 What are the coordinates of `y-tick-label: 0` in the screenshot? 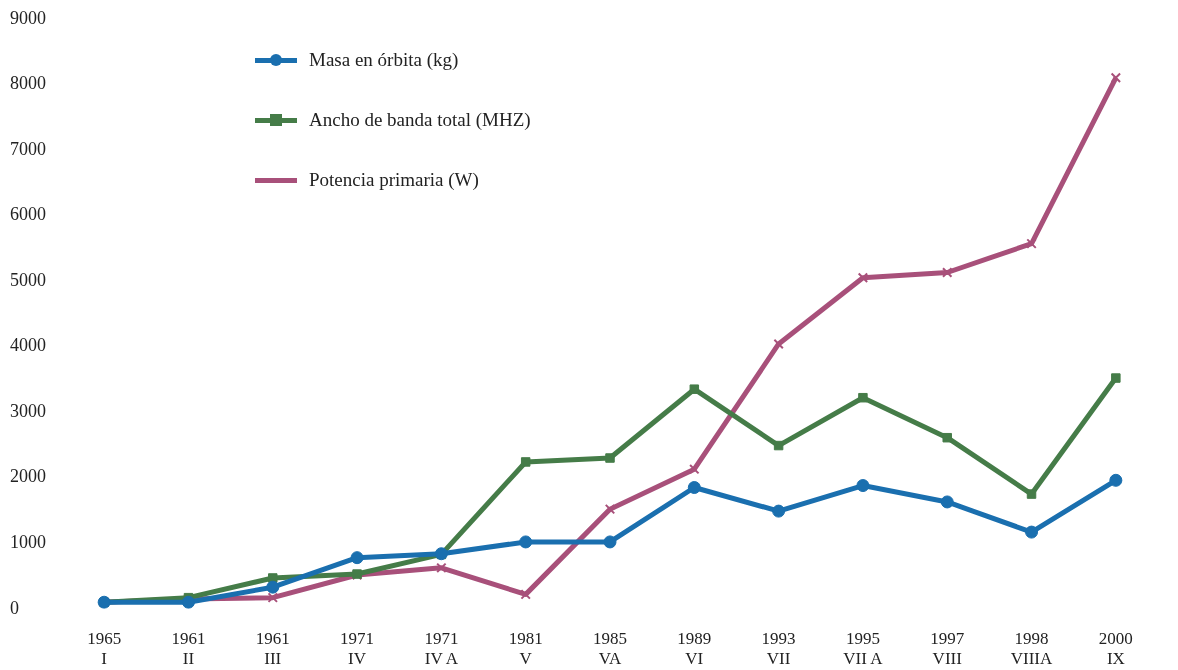 It's located at (14, 607).